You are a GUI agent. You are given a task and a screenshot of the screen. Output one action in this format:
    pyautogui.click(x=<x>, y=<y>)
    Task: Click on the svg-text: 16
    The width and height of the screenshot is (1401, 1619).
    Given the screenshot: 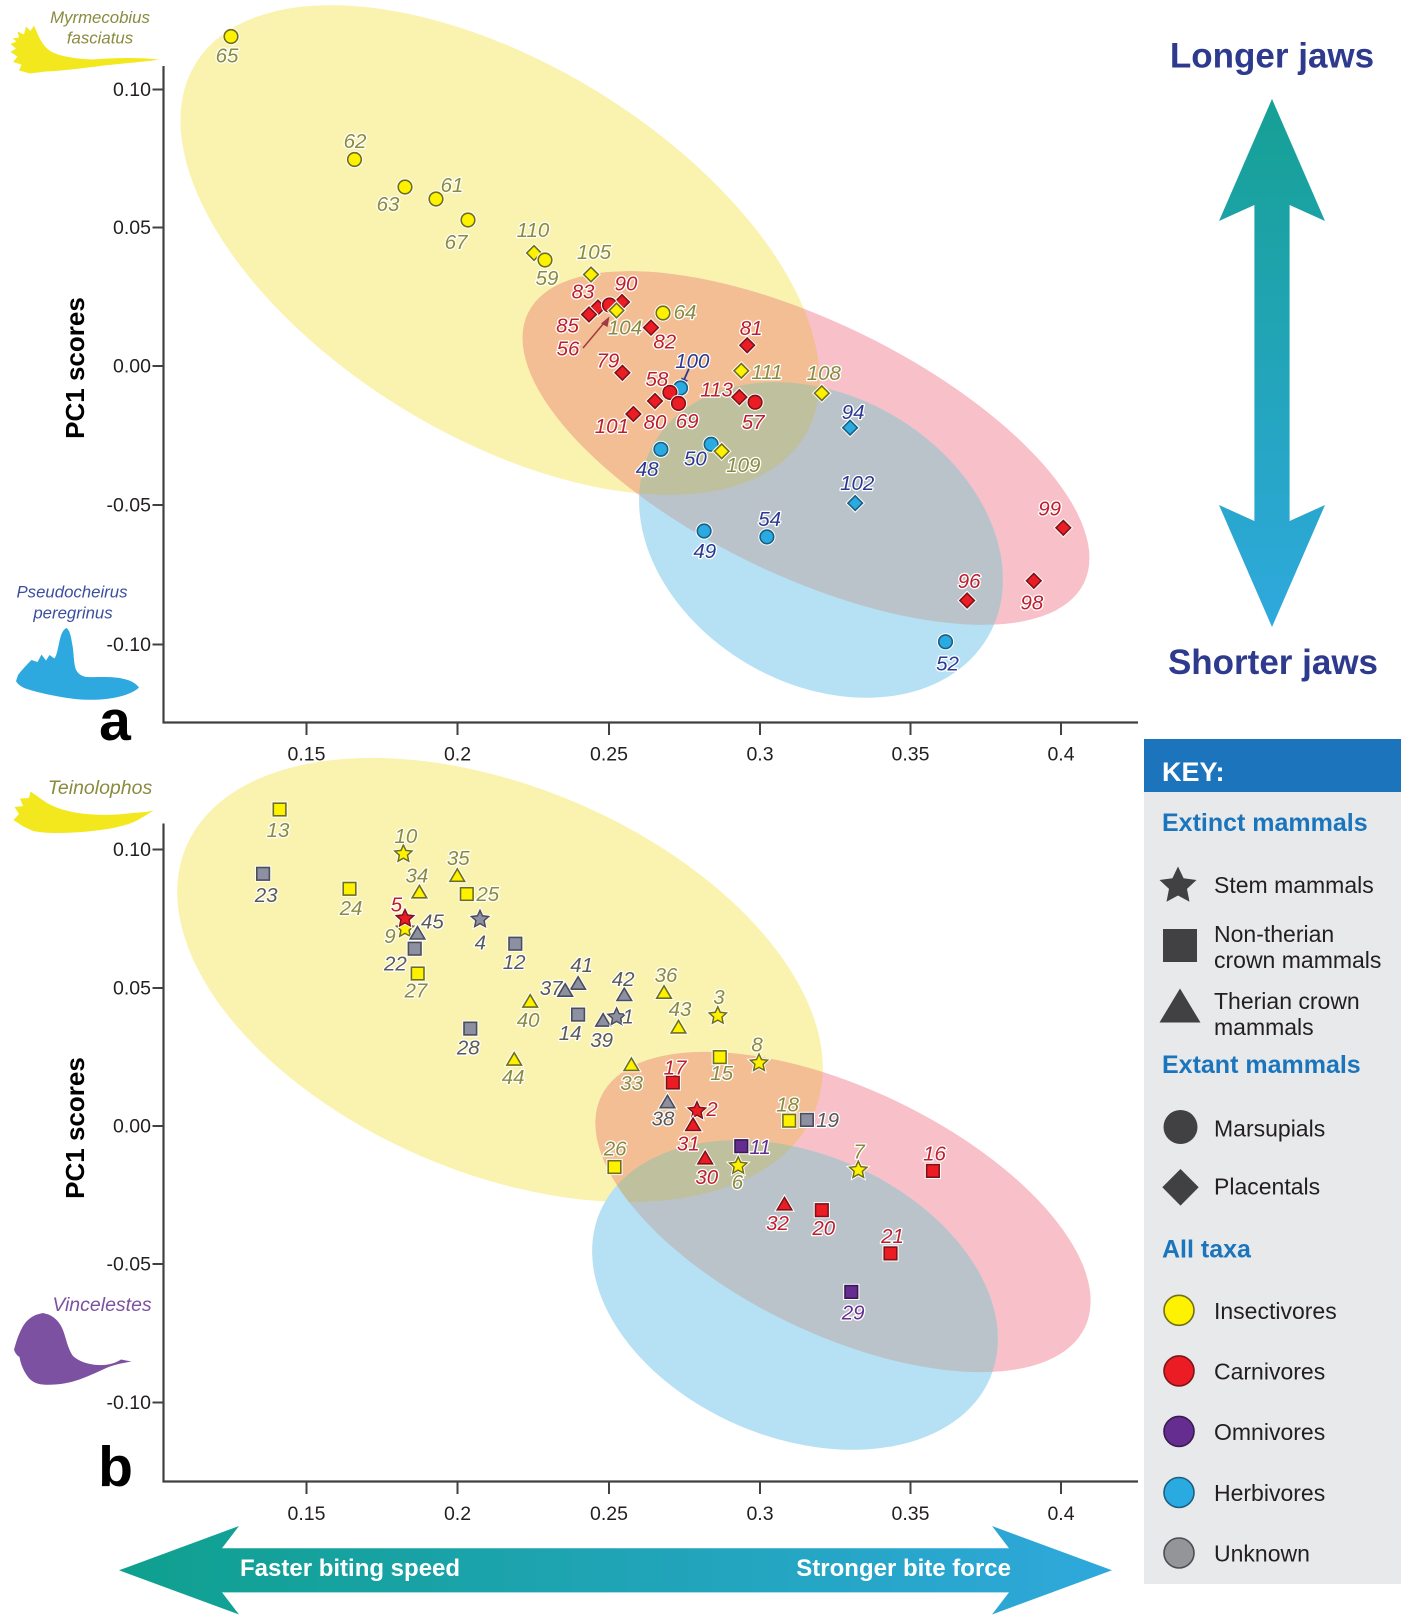 What is the action you would take?
    pyautogui.click(x=934, y=1153)
    